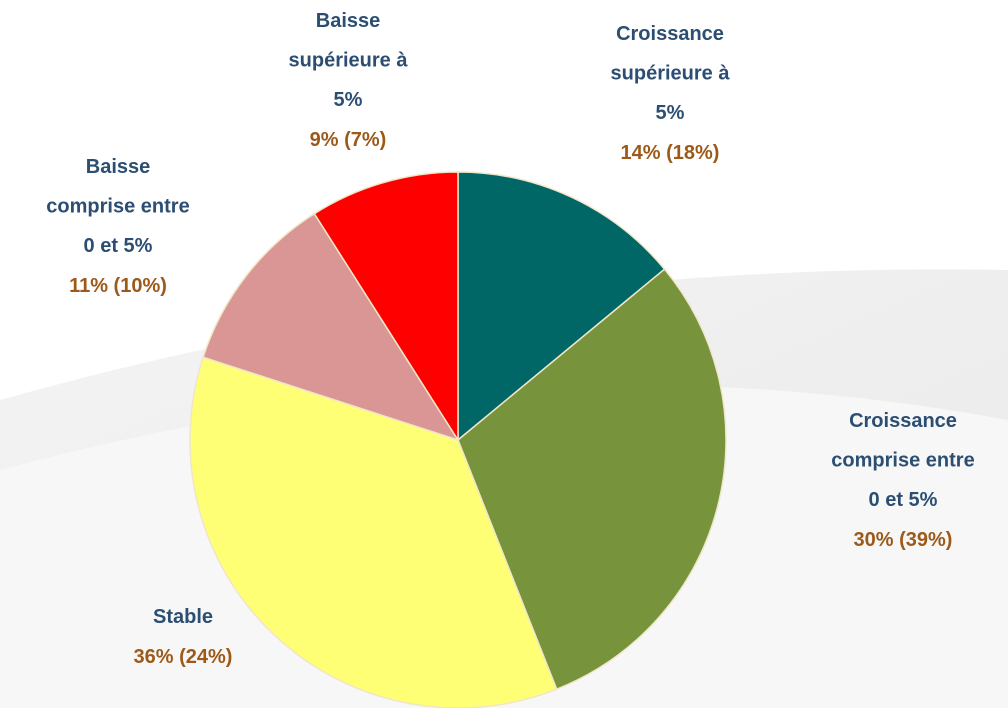  I want to click on slice-label: Croissance supérieure à 5%, so click(671, 73).